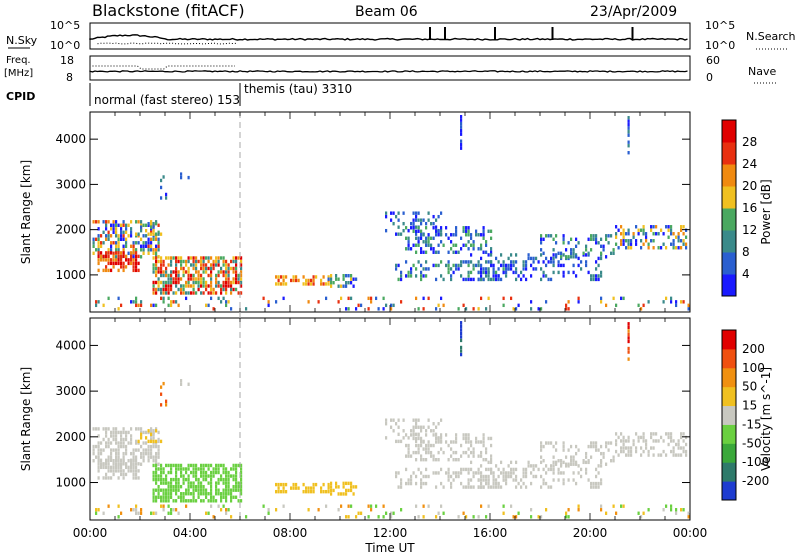 This screenshot has width=800, height=554. I want to click on colorbar-cell, so click(729, 241).